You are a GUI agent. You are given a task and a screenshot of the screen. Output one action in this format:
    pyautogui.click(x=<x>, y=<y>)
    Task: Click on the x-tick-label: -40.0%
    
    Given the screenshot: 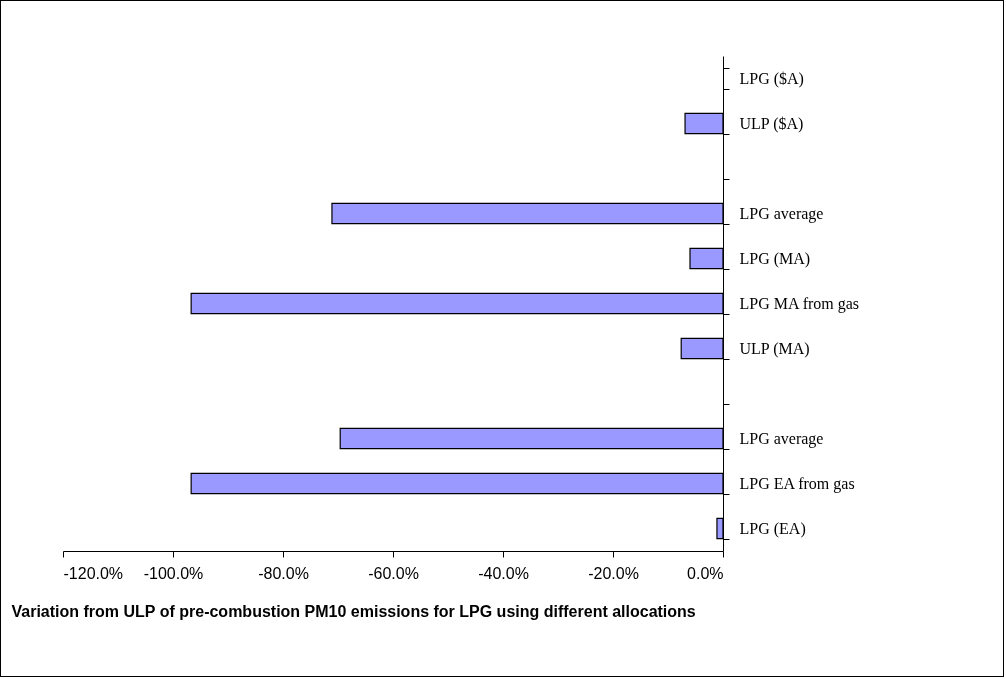 What is the action you would take?
    pyautogui.click(x=503, y=573)
    